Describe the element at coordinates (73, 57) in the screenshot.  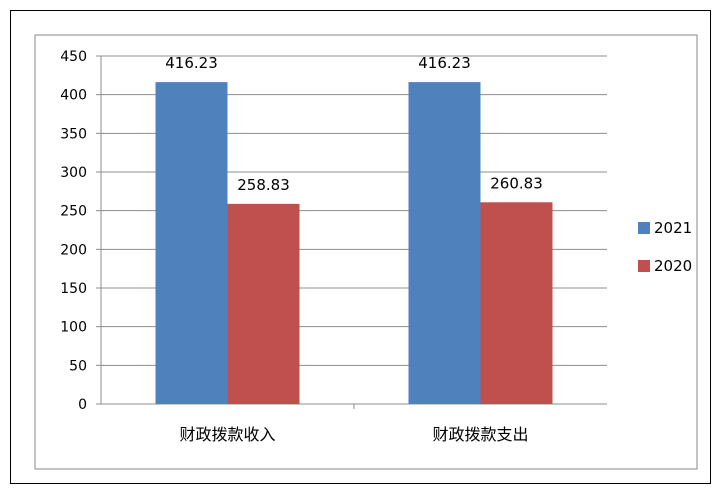
I see `y-tick-label: 450` at that location.